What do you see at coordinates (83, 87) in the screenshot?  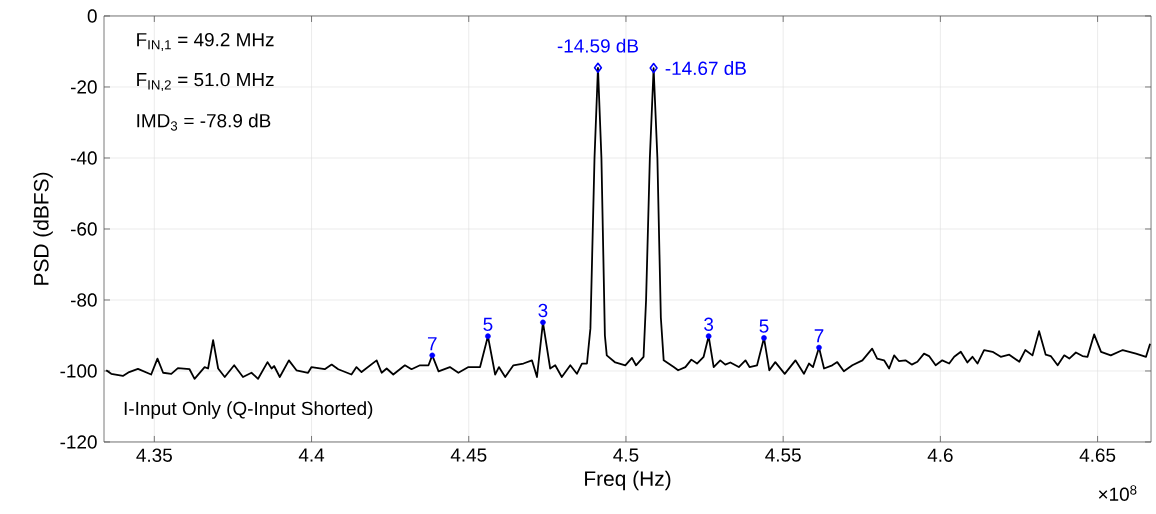 I see `y-tick-label: -20` at bounding box center [83, 87].